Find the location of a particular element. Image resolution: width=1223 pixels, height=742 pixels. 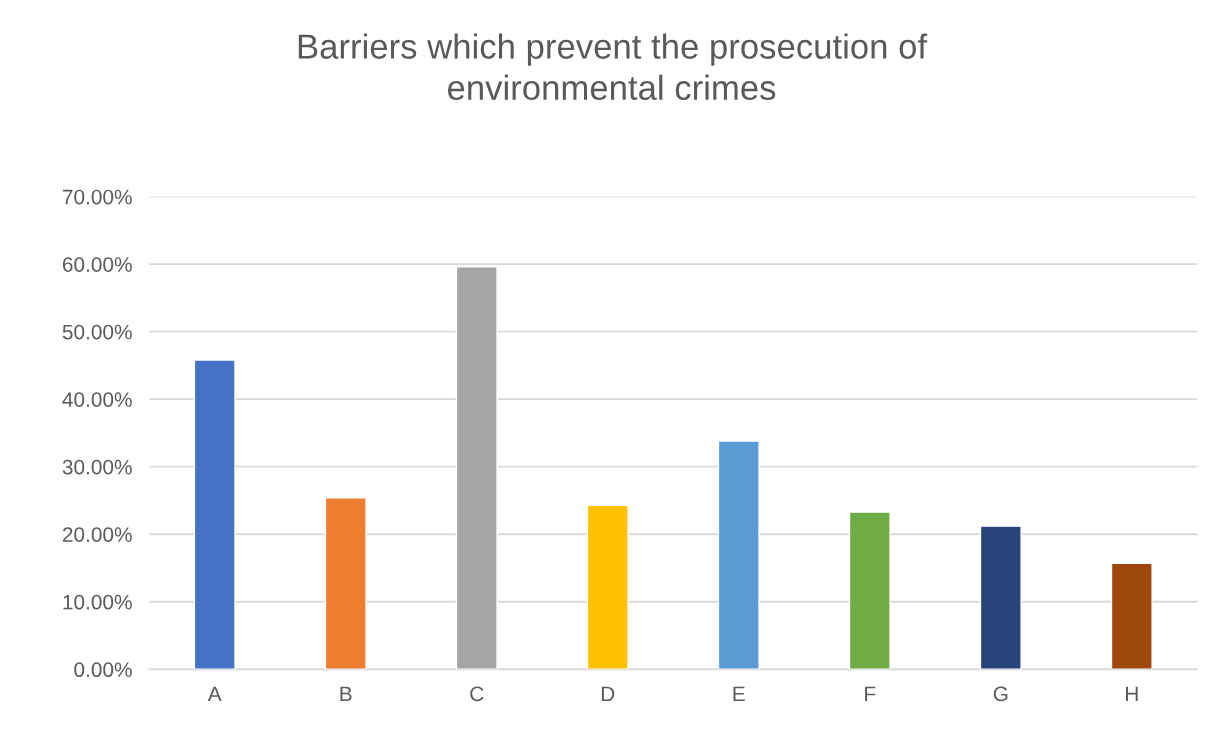

y-tick-label: 60.00% is located at coordinates (97, 264).